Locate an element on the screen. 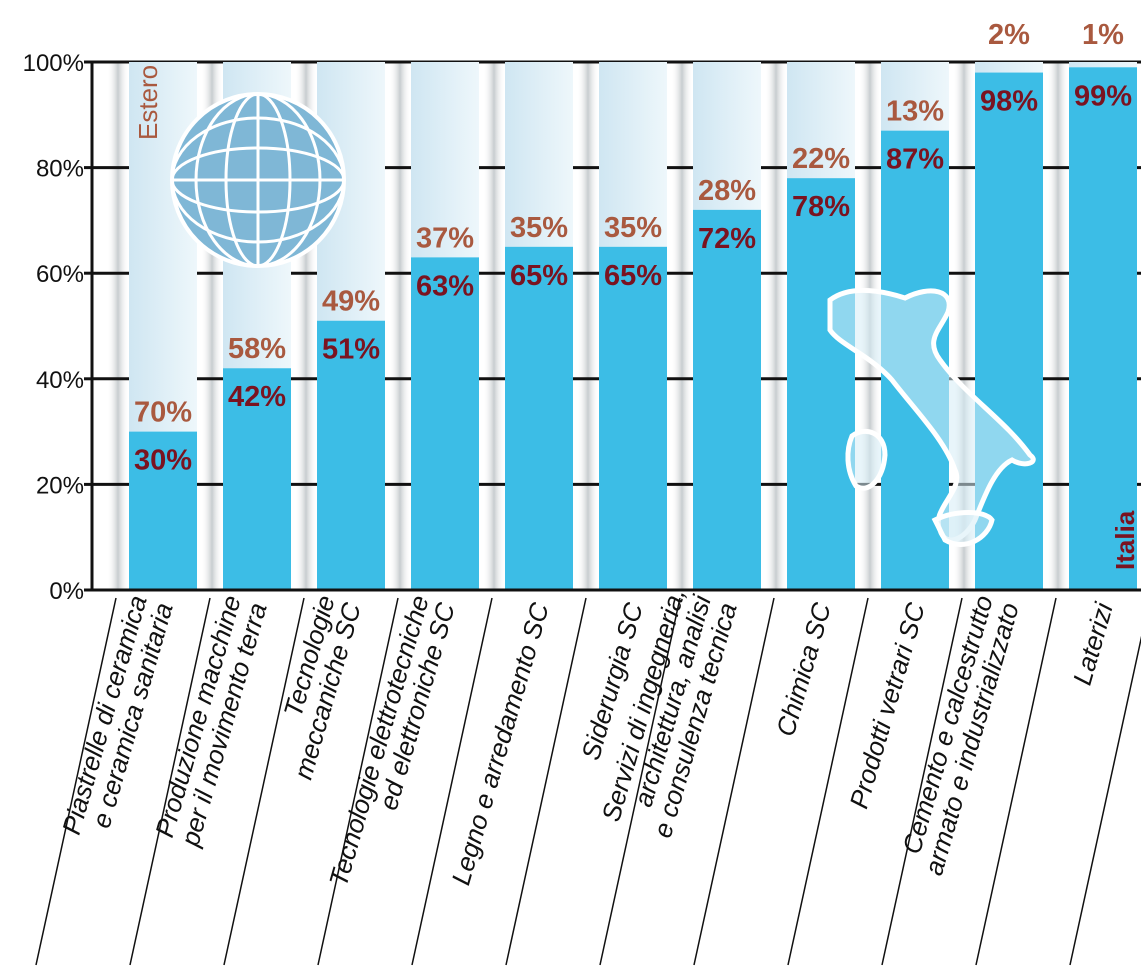  data-label-italia: 78% is located at coordinates (821, 207).